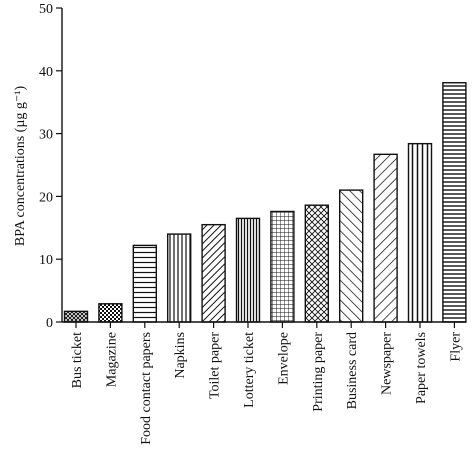 The height and width of the screenshot is (474, 474). Describe the element at coordinates (145, 283) in the screenshot. I see `bar-food-contact-papers` at that location.